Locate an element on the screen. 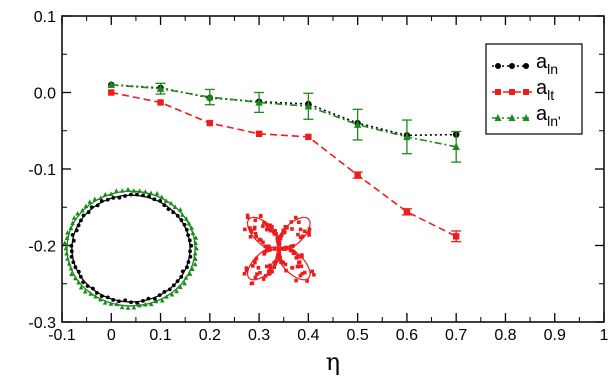 The image size is (612, 376). legend-label: alt is located at coordinates (545, 90).